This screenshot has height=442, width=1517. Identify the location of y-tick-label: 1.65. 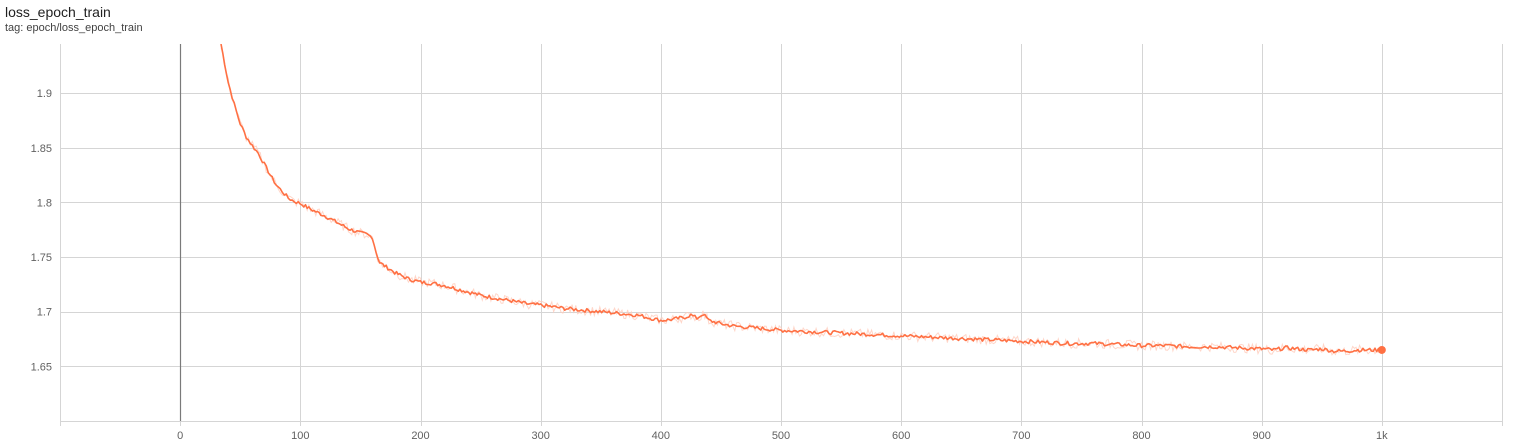
(41, 367).